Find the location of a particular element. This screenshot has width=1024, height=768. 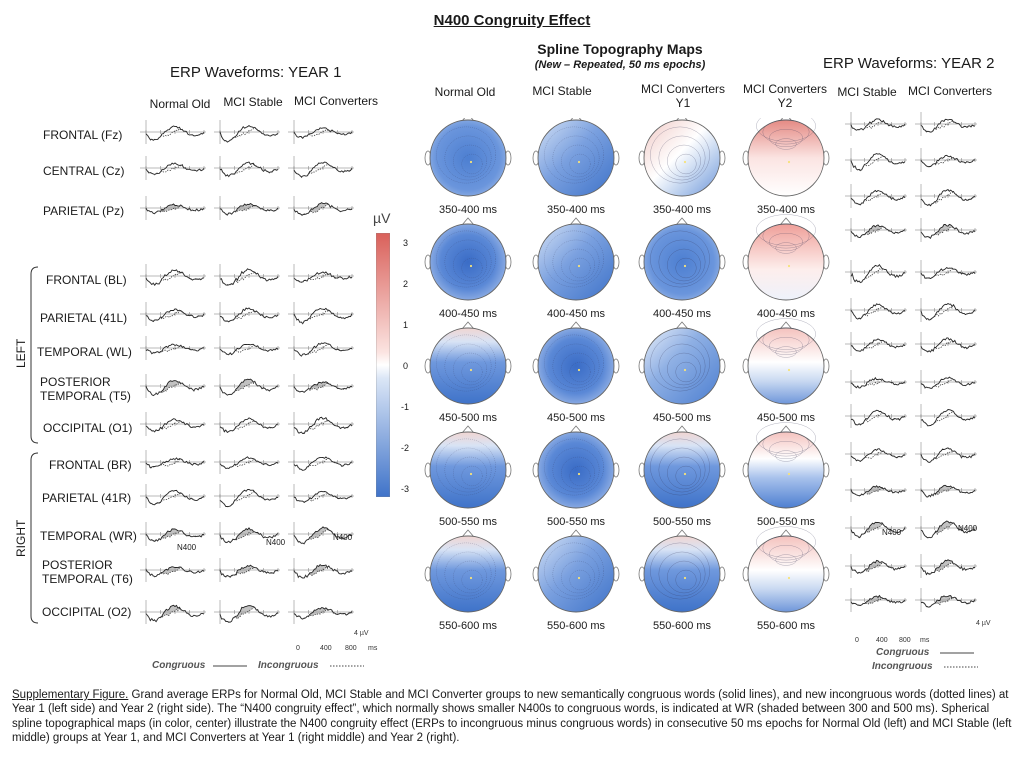

right-bracket is located at coordinates (34, 538).